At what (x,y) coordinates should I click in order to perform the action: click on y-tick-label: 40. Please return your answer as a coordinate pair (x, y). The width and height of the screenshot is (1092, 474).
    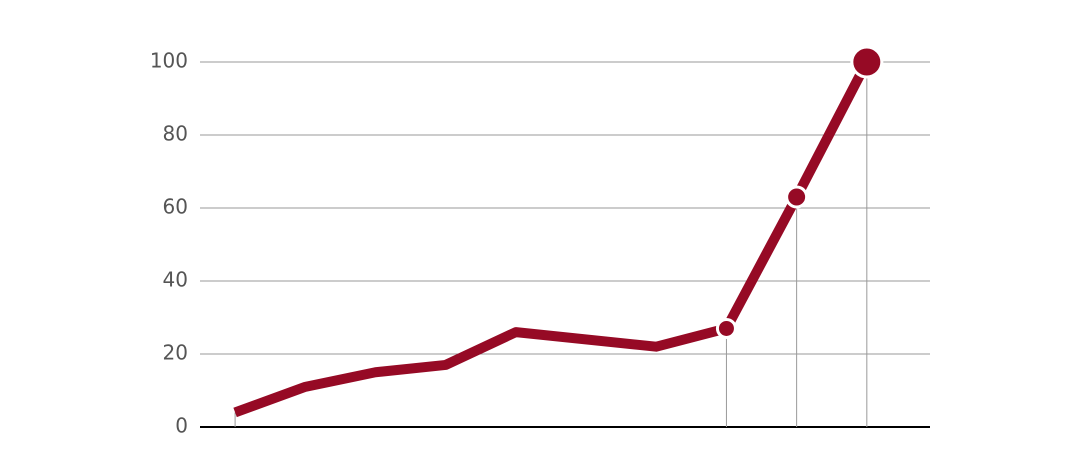
    Looking at the image, I should click on (175, 280).